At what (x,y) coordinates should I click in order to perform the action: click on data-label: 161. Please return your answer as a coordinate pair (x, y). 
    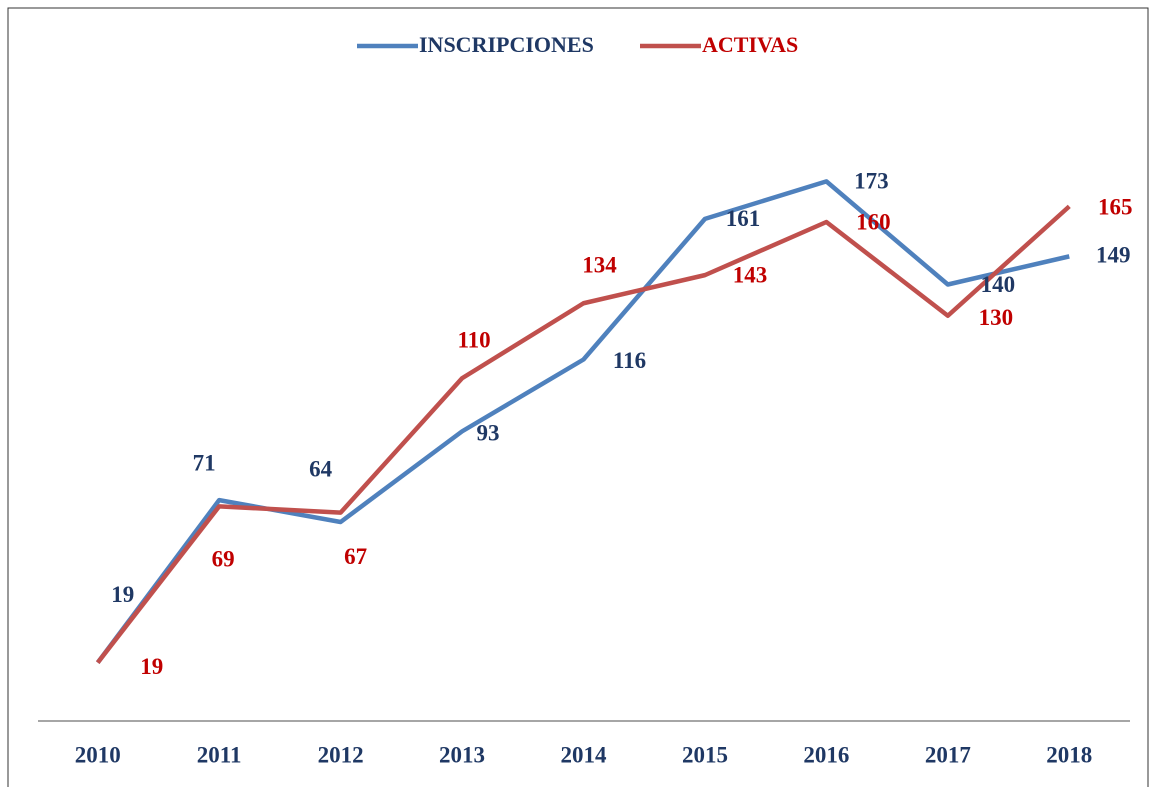
    Looking at the image, I should click on (743, 218).